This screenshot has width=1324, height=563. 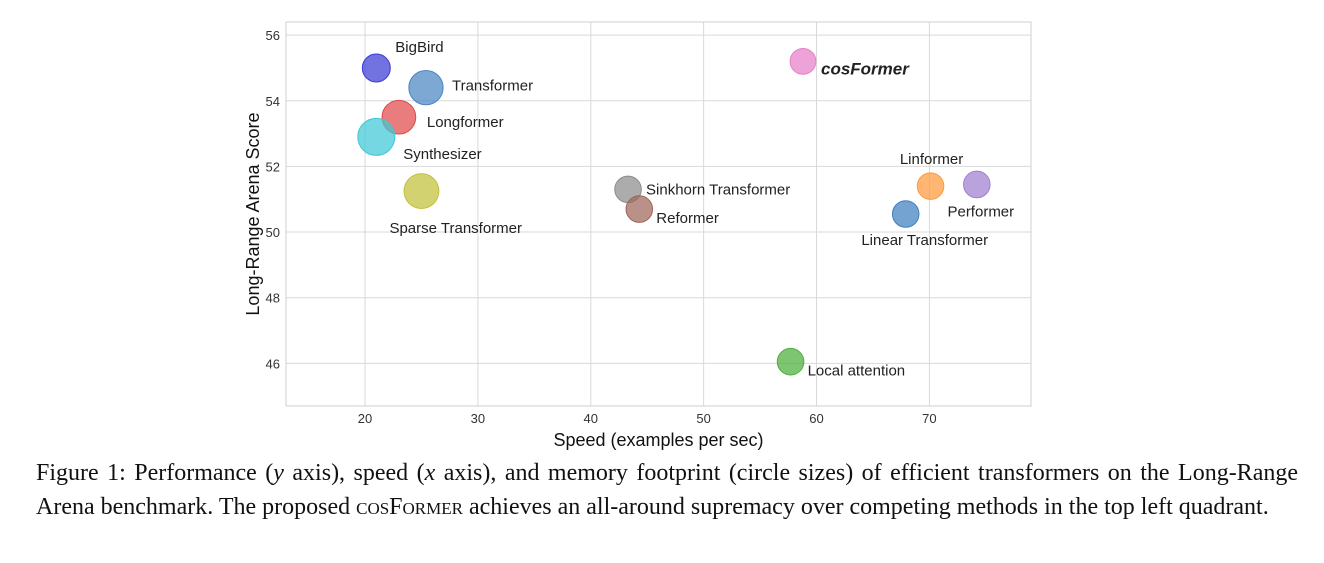 I want to click on point-label: Sparse Transformer, so click(x=455, y=228).